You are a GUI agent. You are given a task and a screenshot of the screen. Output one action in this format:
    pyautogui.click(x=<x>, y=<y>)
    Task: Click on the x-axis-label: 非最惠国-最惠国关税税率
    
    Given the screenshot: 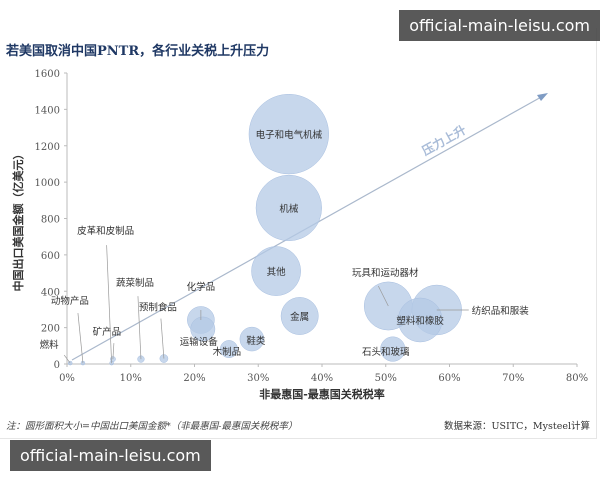 What is the action you would take?
    pyautogui.click(x=322, y=394)
    